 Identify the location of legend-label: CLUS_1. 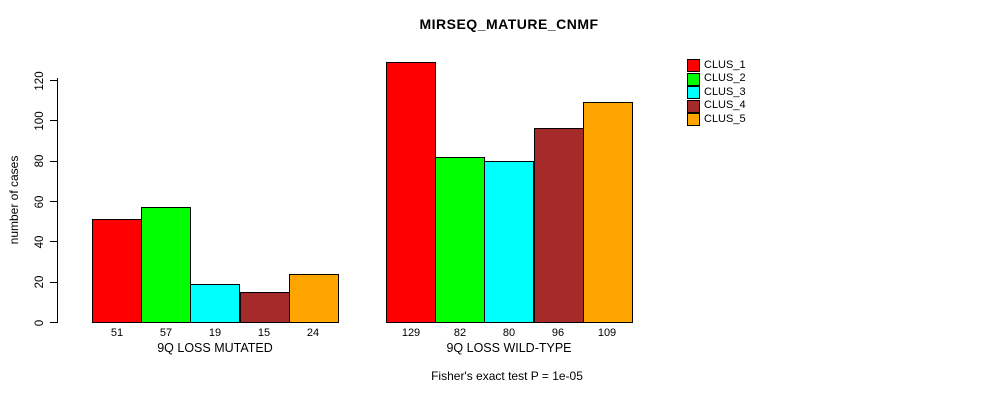
(725, 64).